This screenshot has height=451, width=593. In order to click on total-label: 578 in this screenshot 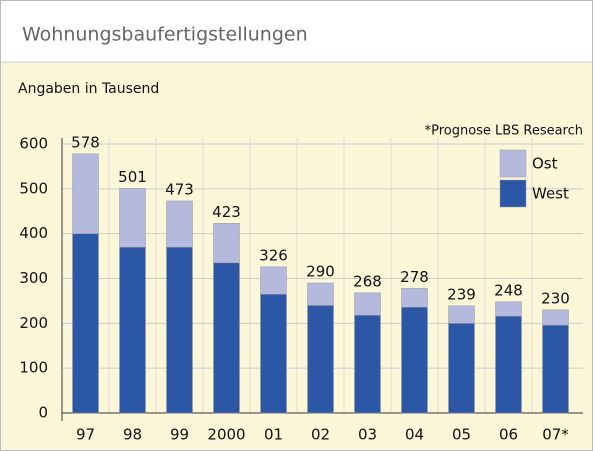, I will do `click(85, 142)`.